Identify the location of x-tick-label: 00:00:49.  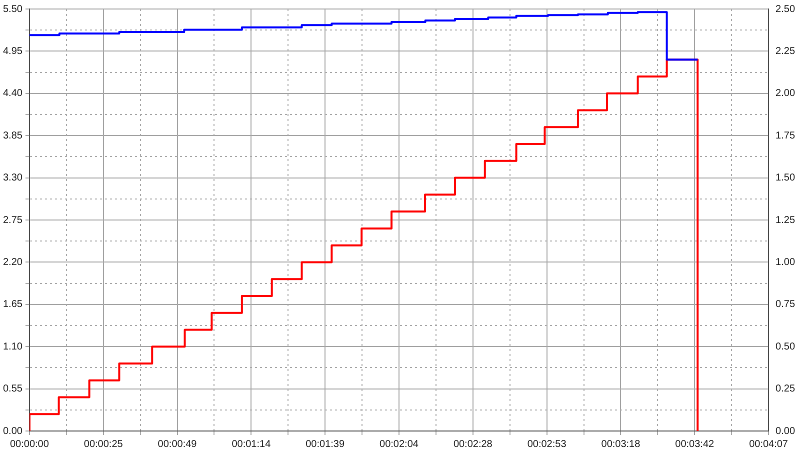
(178, 444).